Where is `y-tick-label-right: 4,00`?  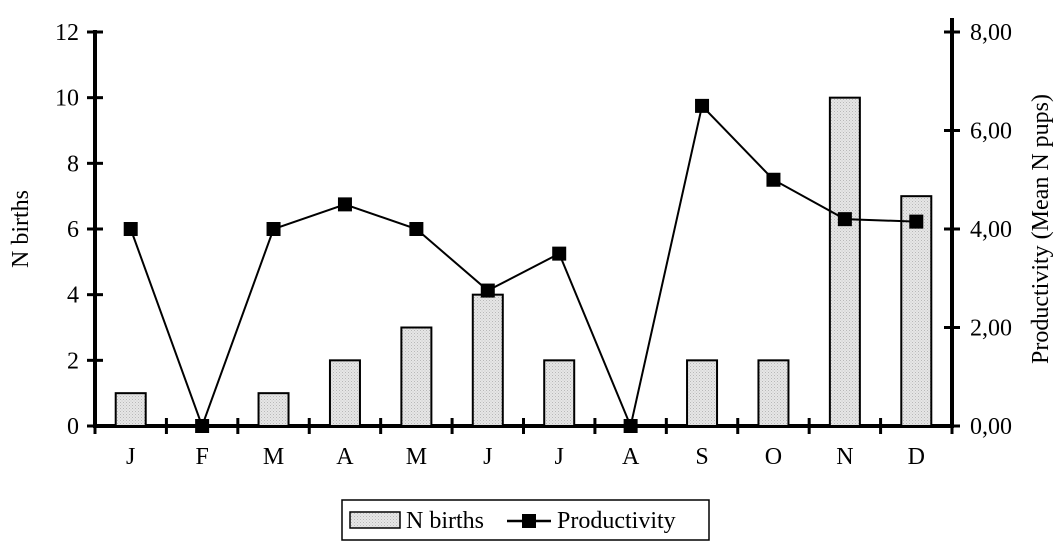 y-tick-label-right: 4,00 is located at coordinates (991, 230).